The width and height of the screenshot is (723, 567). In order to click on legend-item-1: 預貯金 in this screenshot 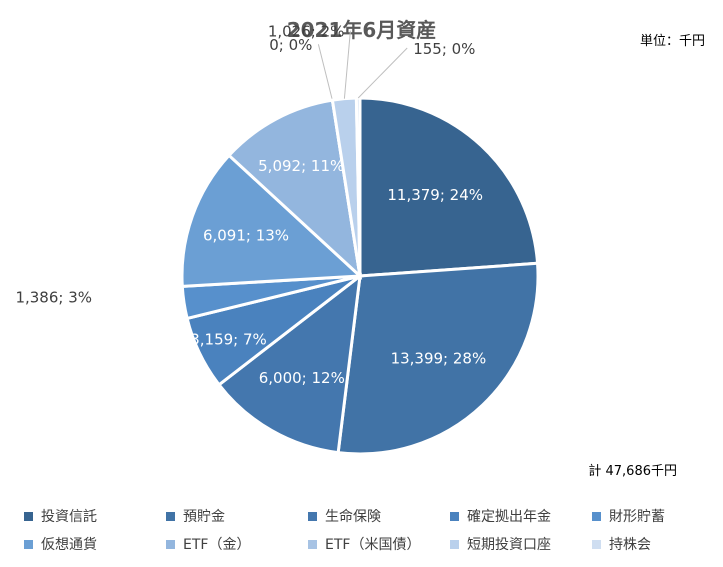, I will do `click(237, 516)`.